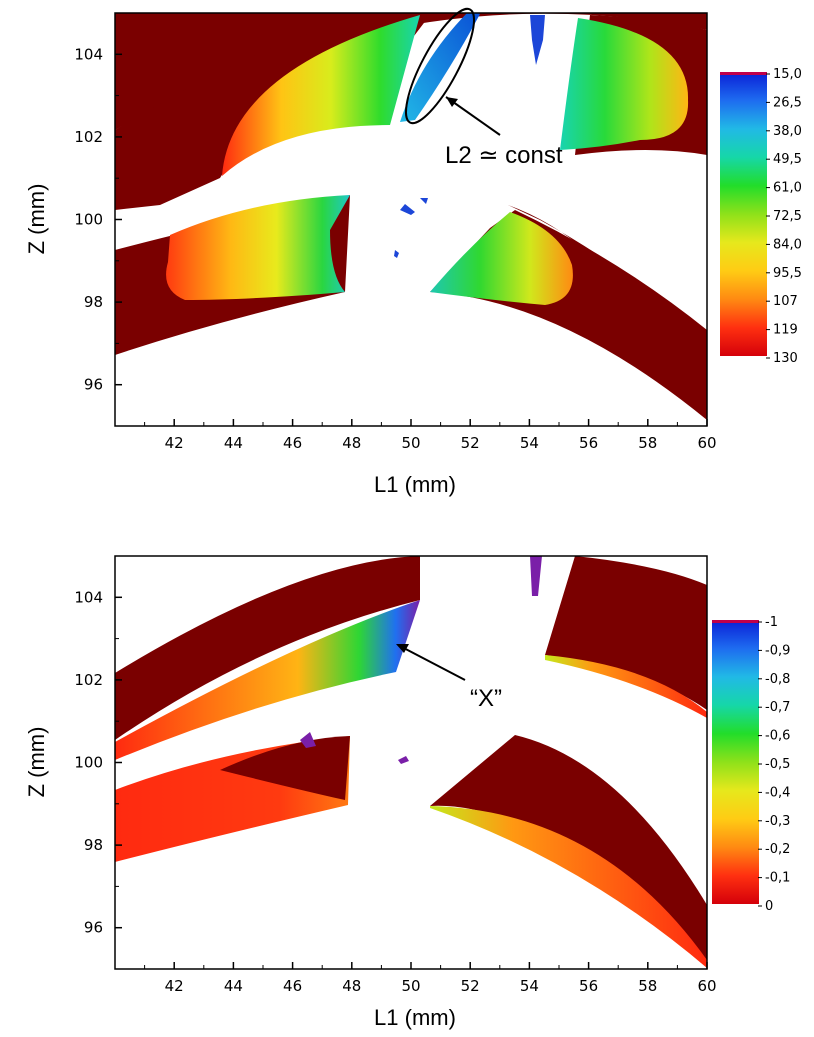  I want to click on bottom-colorbar-cap, so click(735, 621).